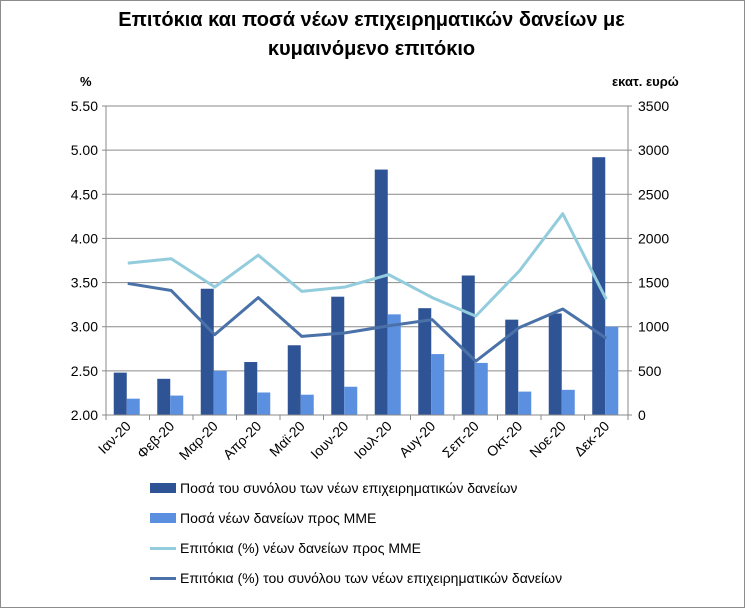  I want to click on right-tick-label: 0, so click(642, 415).